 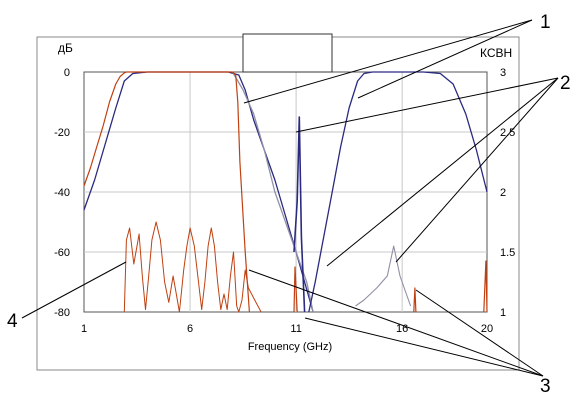 I want to click on leader-1b, so click(x=445, y=59).